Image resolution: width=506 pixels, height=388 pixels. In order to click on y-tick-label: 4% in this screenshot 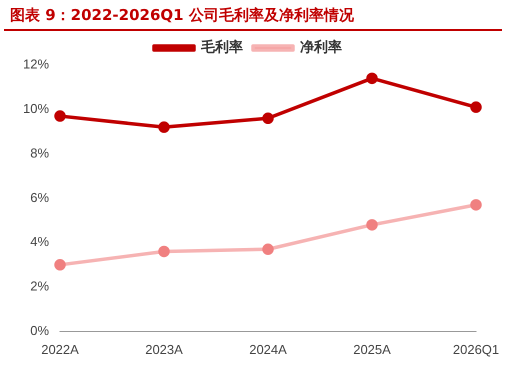, I will do `click(40, 242)`.